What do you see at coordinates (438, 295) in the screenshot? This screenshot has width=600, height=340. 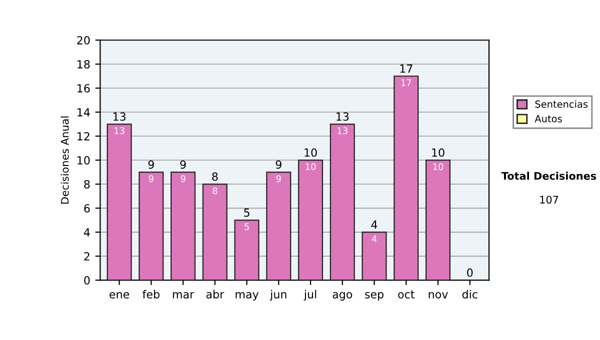 I see `x-tick-label: nov` at bounding box center [438, 295].